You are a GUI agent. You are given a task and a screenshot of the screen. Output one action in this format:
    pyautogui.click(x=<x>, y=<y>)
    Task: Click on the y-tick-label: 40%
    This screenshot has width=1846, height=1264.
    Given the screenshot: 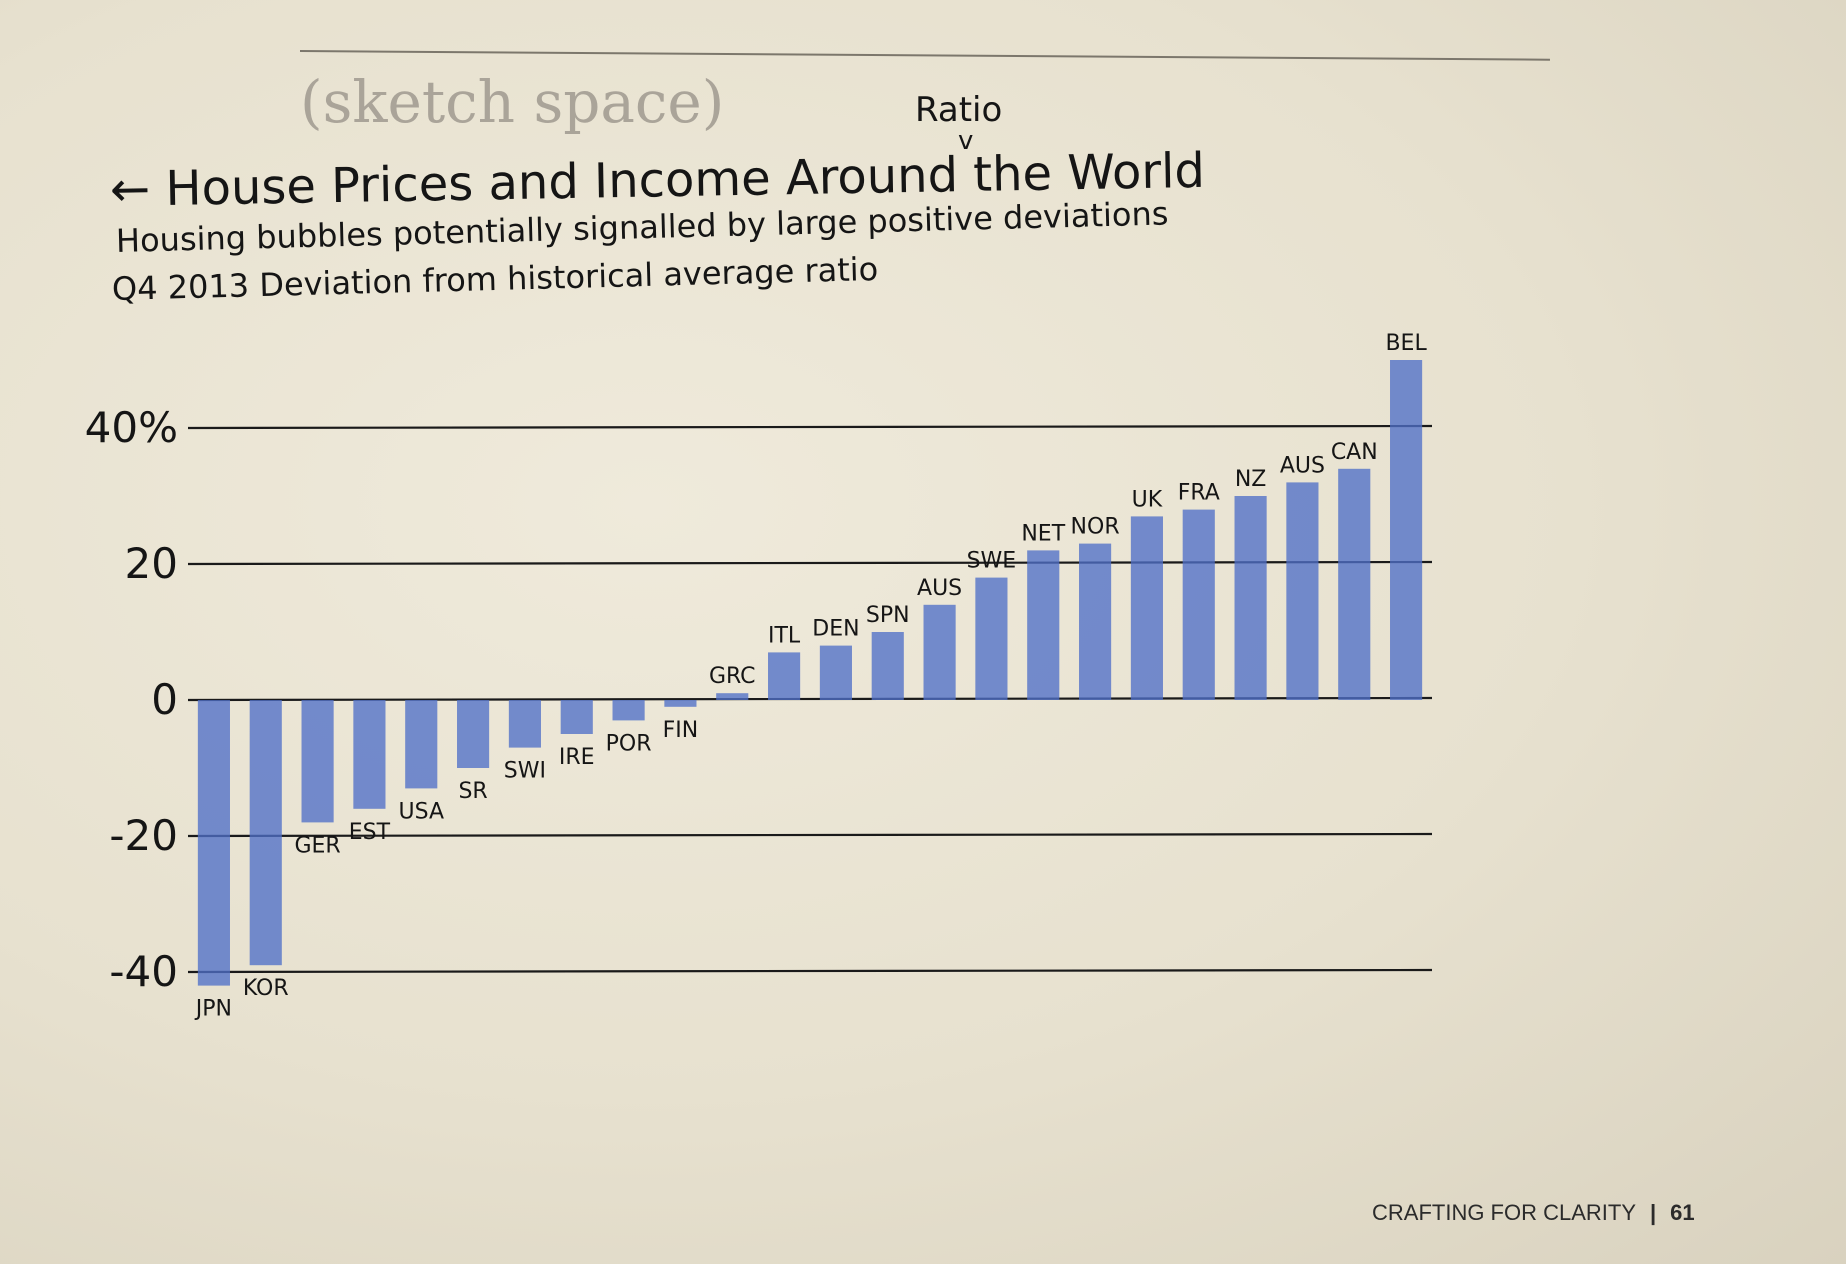 What is the action you would take?
    pyautogui.click(x=131, y=427)
    